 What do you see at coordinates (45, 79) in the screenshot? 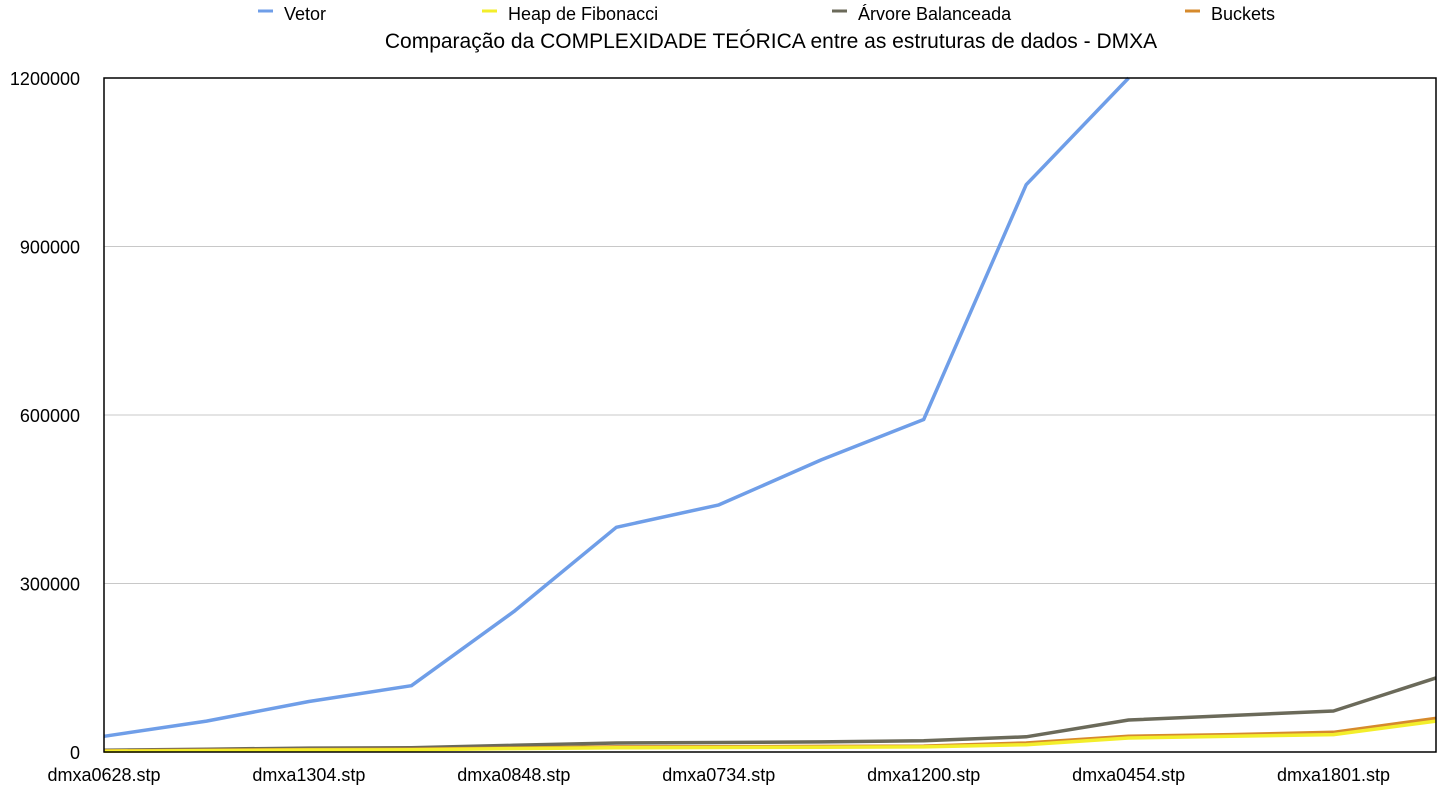
I see `y-tick-label: 1200000` at bounding box center [45, 79].